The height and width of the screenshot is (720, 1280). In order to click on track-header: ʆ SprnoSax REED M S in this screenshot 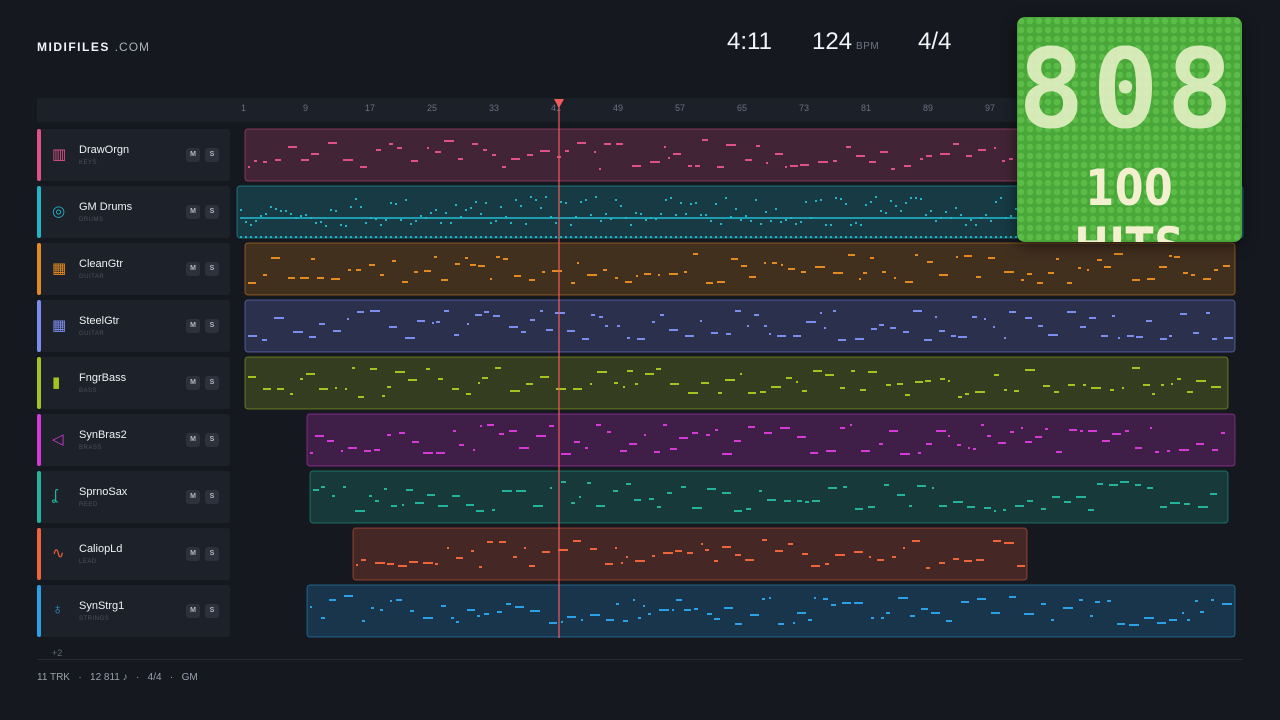, I will do `click(133, 497)`.